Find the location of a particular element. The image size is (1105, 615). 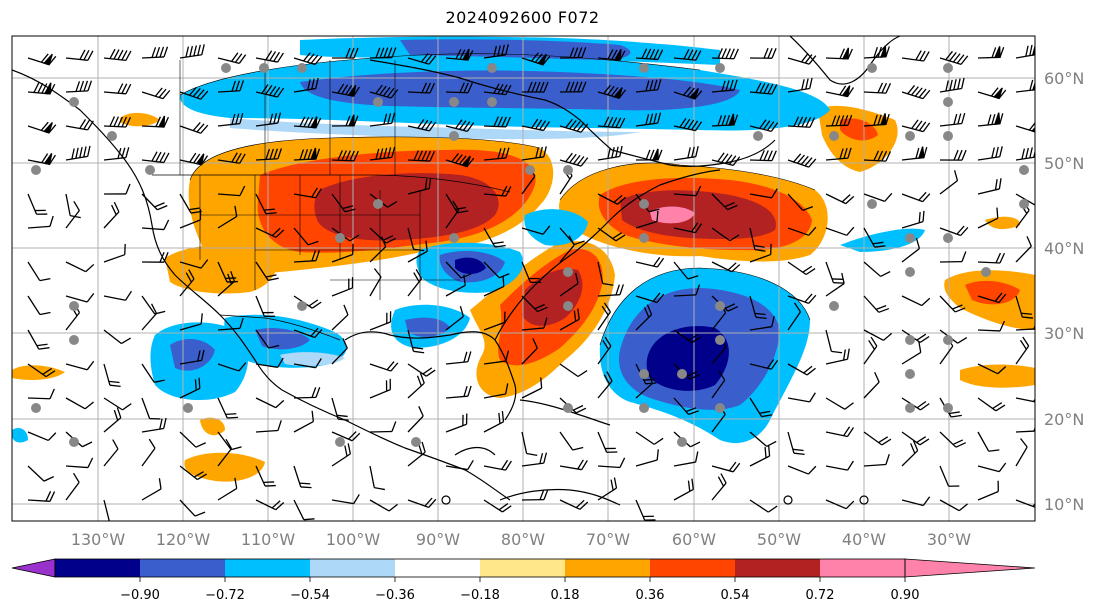

colorbar-tick-label: −0.36 is located at coordinates (395, 595).